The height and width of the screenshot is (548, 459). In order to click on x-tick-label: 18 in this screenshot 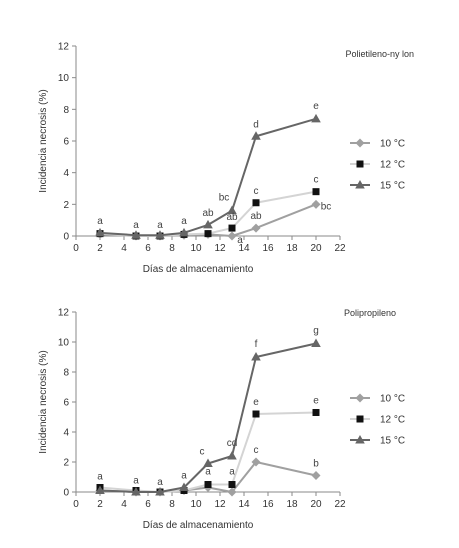, I will do `click(292, 248)`.